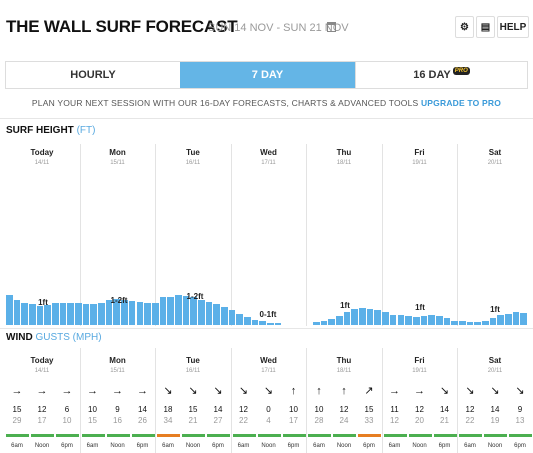 The width and height of the screenshot is (533, 453). I want to click on wind-gust: 17, so click(42, 420).